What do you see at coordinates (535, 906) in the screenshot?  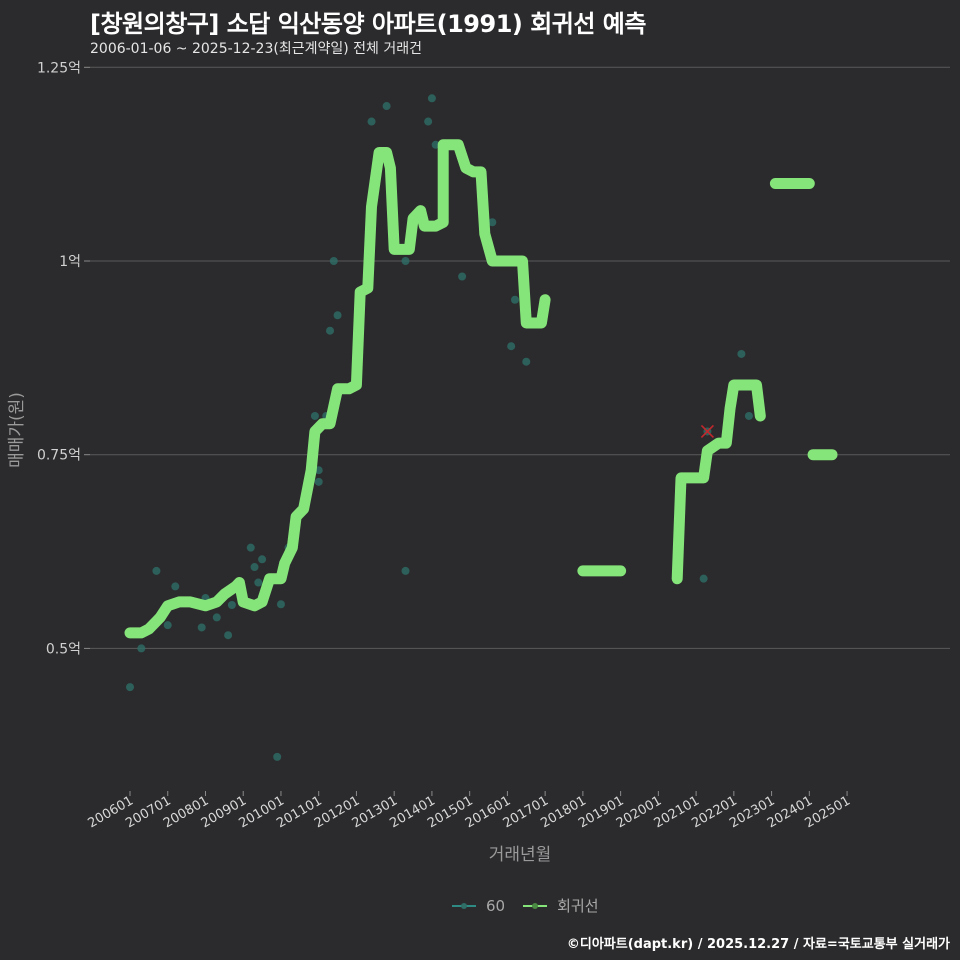 I see `legend-key-regression-icon` at bounding box center [535, 906].